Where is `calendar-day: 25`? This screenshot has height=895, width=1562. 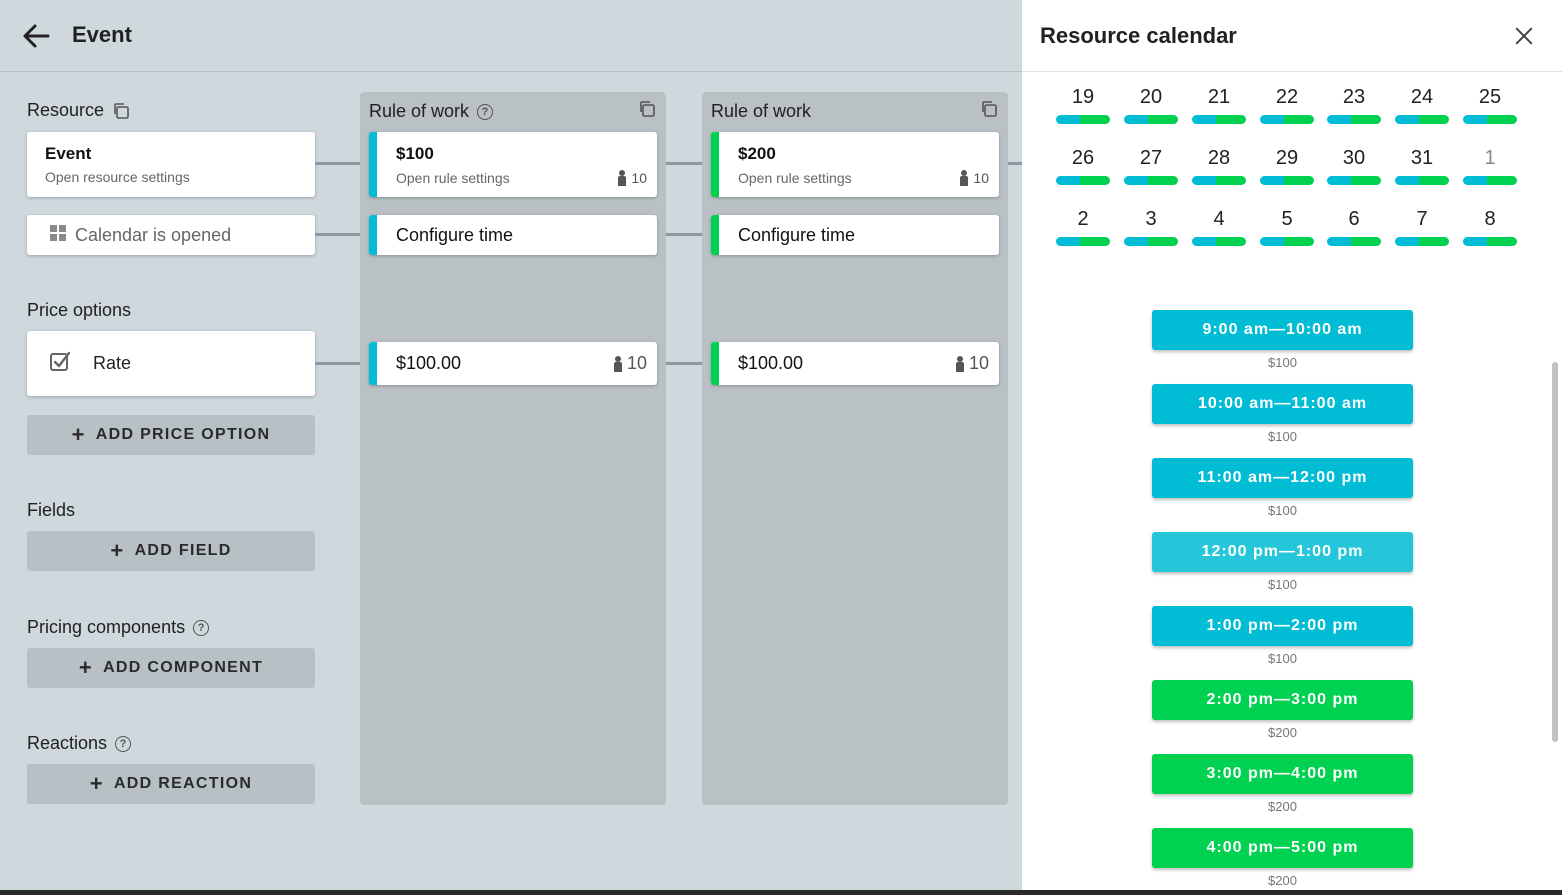
calendar-day: 25 is located at coordinates (1490, 105).